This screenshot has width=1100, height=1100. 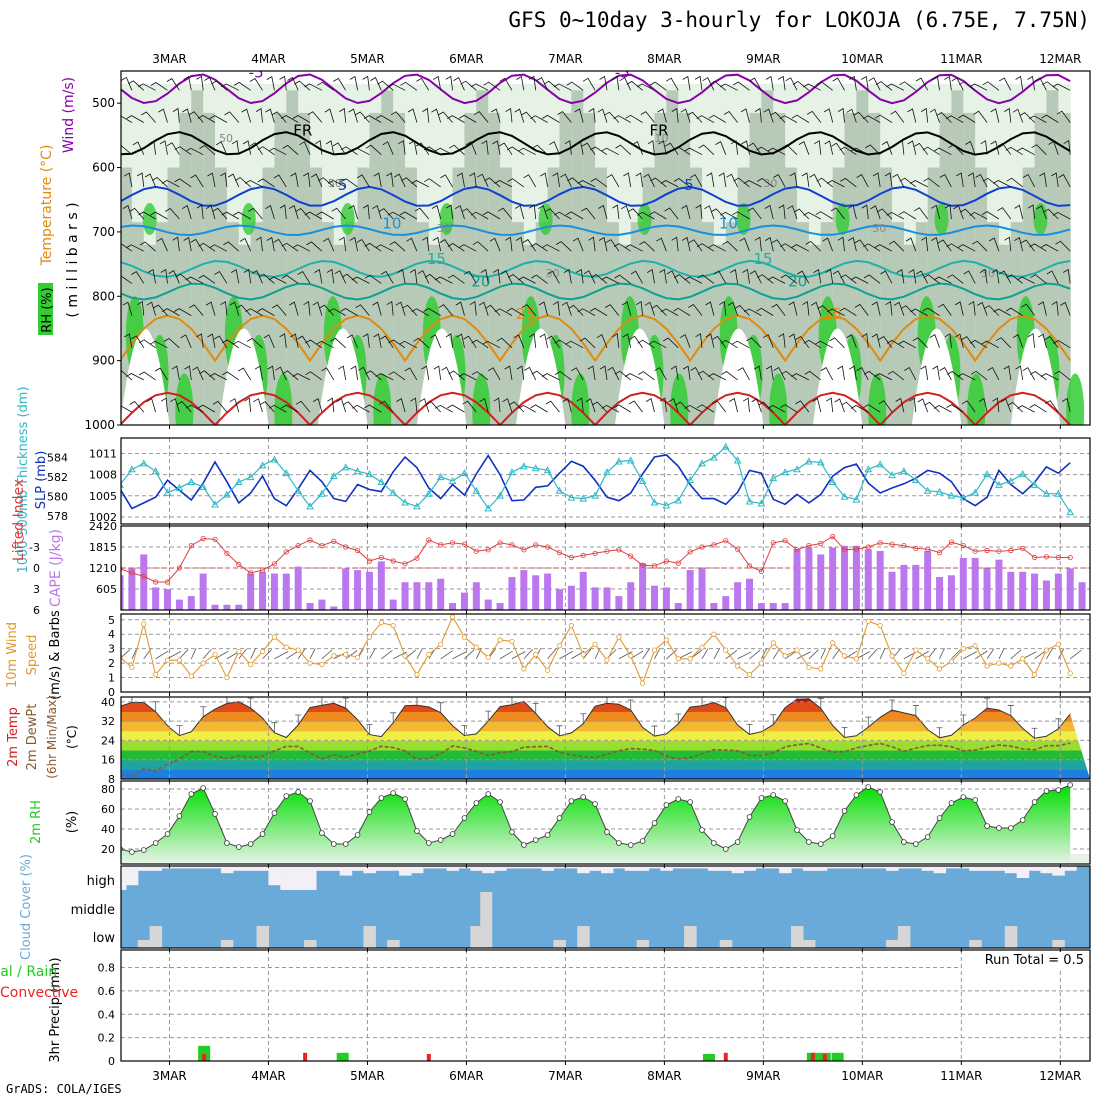 I want to click on temperature-minmax-bar, so click(x=820, y=703).